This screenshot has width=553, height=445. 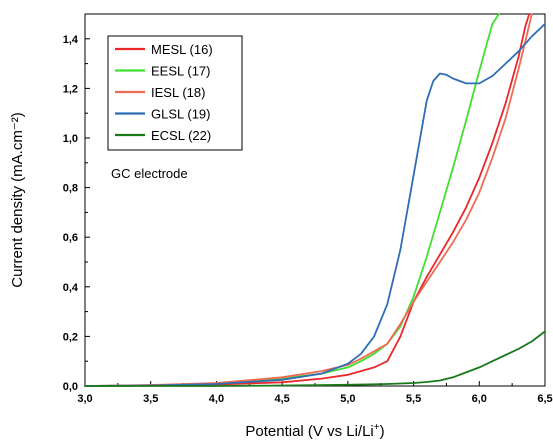 I want to click on x-tick-label: 5,0, so click(x=347, y=399).